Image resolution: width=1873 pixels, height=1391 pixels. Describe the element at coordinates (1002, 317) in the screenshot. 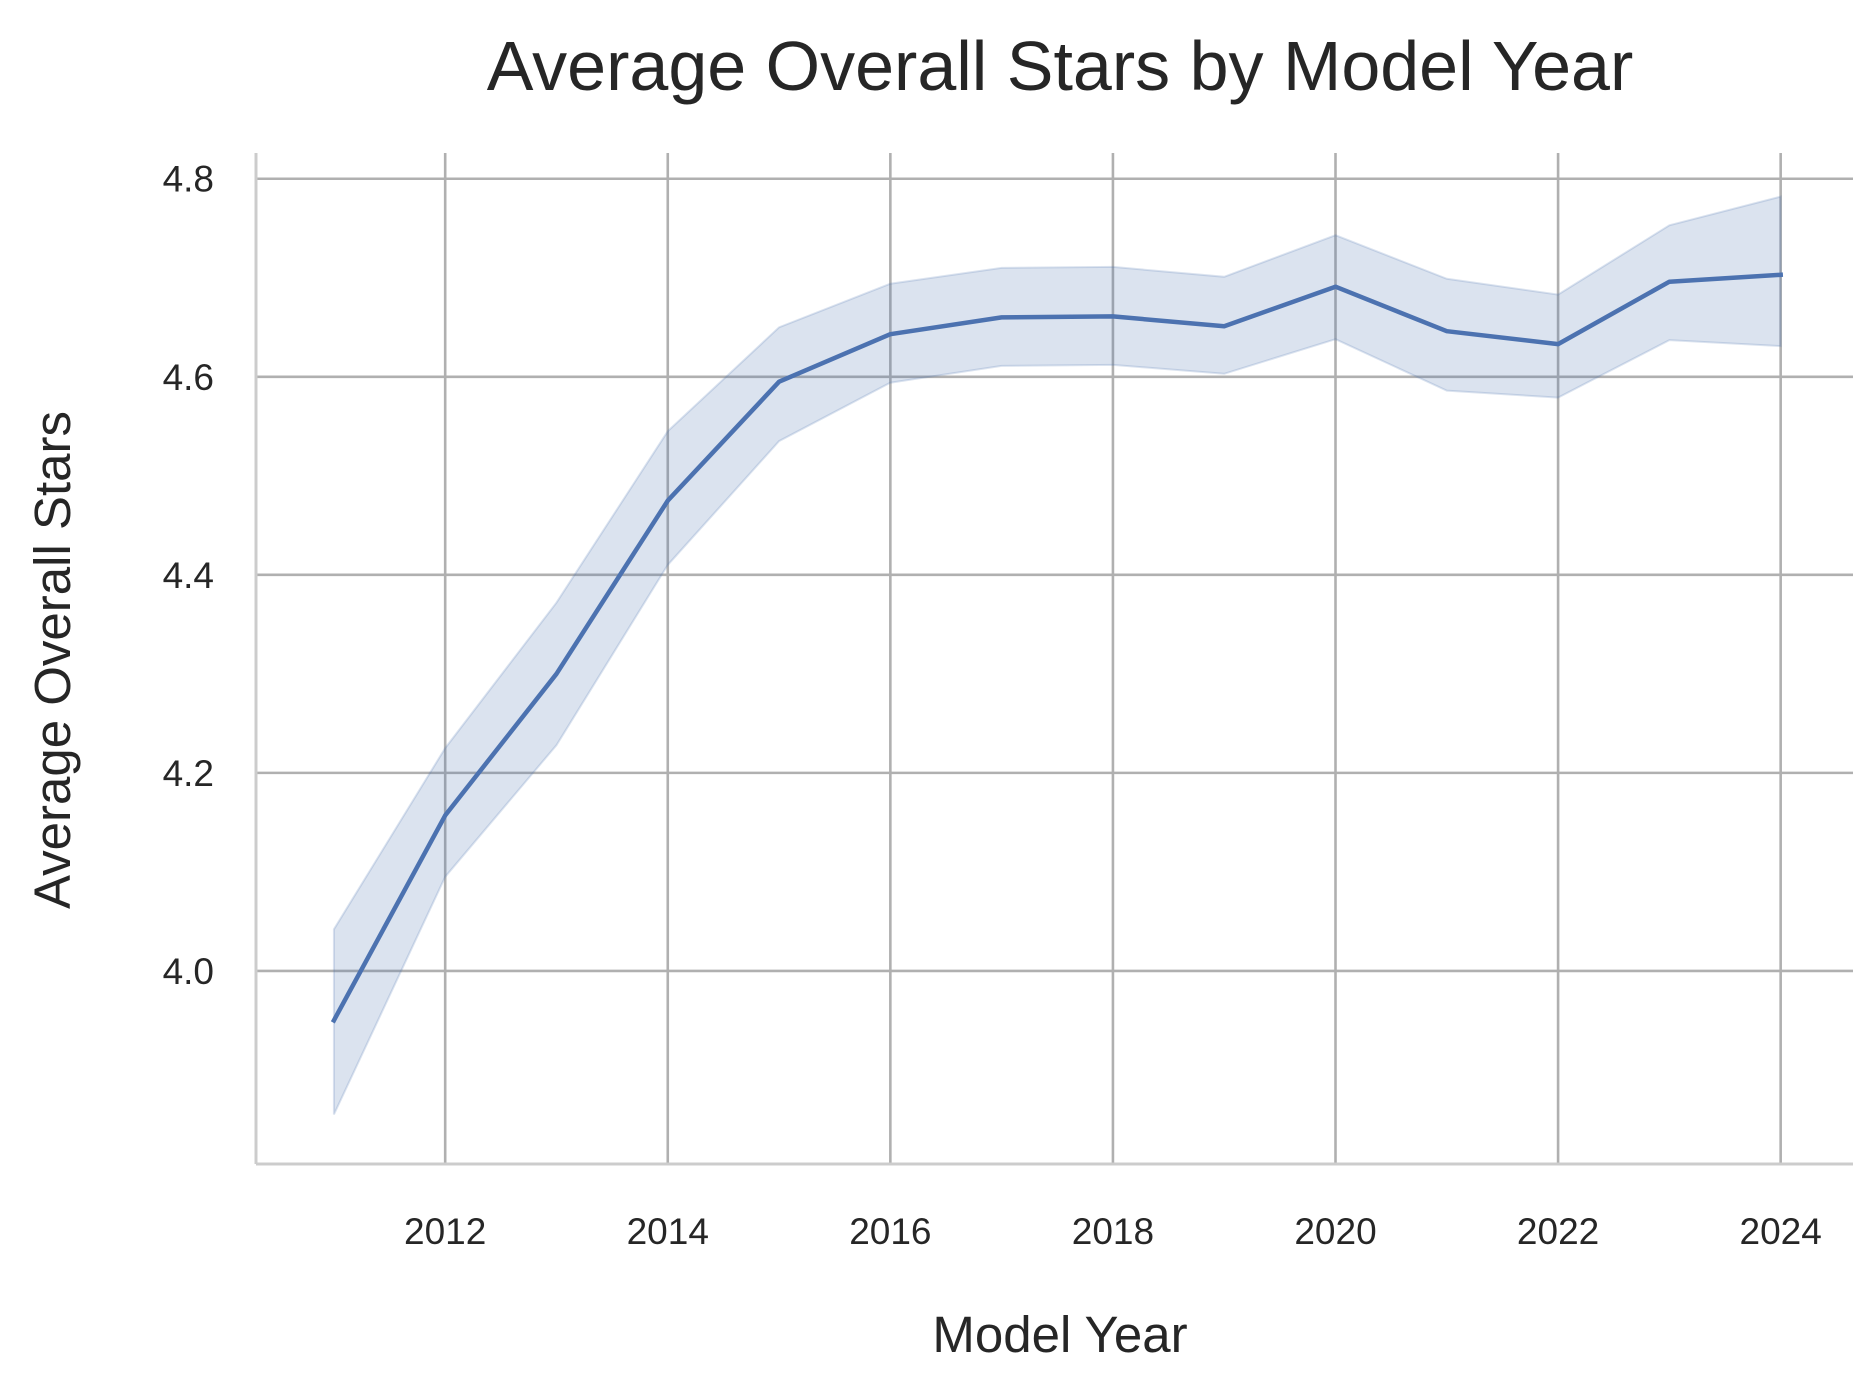

I see `data-point-2017` at that location.